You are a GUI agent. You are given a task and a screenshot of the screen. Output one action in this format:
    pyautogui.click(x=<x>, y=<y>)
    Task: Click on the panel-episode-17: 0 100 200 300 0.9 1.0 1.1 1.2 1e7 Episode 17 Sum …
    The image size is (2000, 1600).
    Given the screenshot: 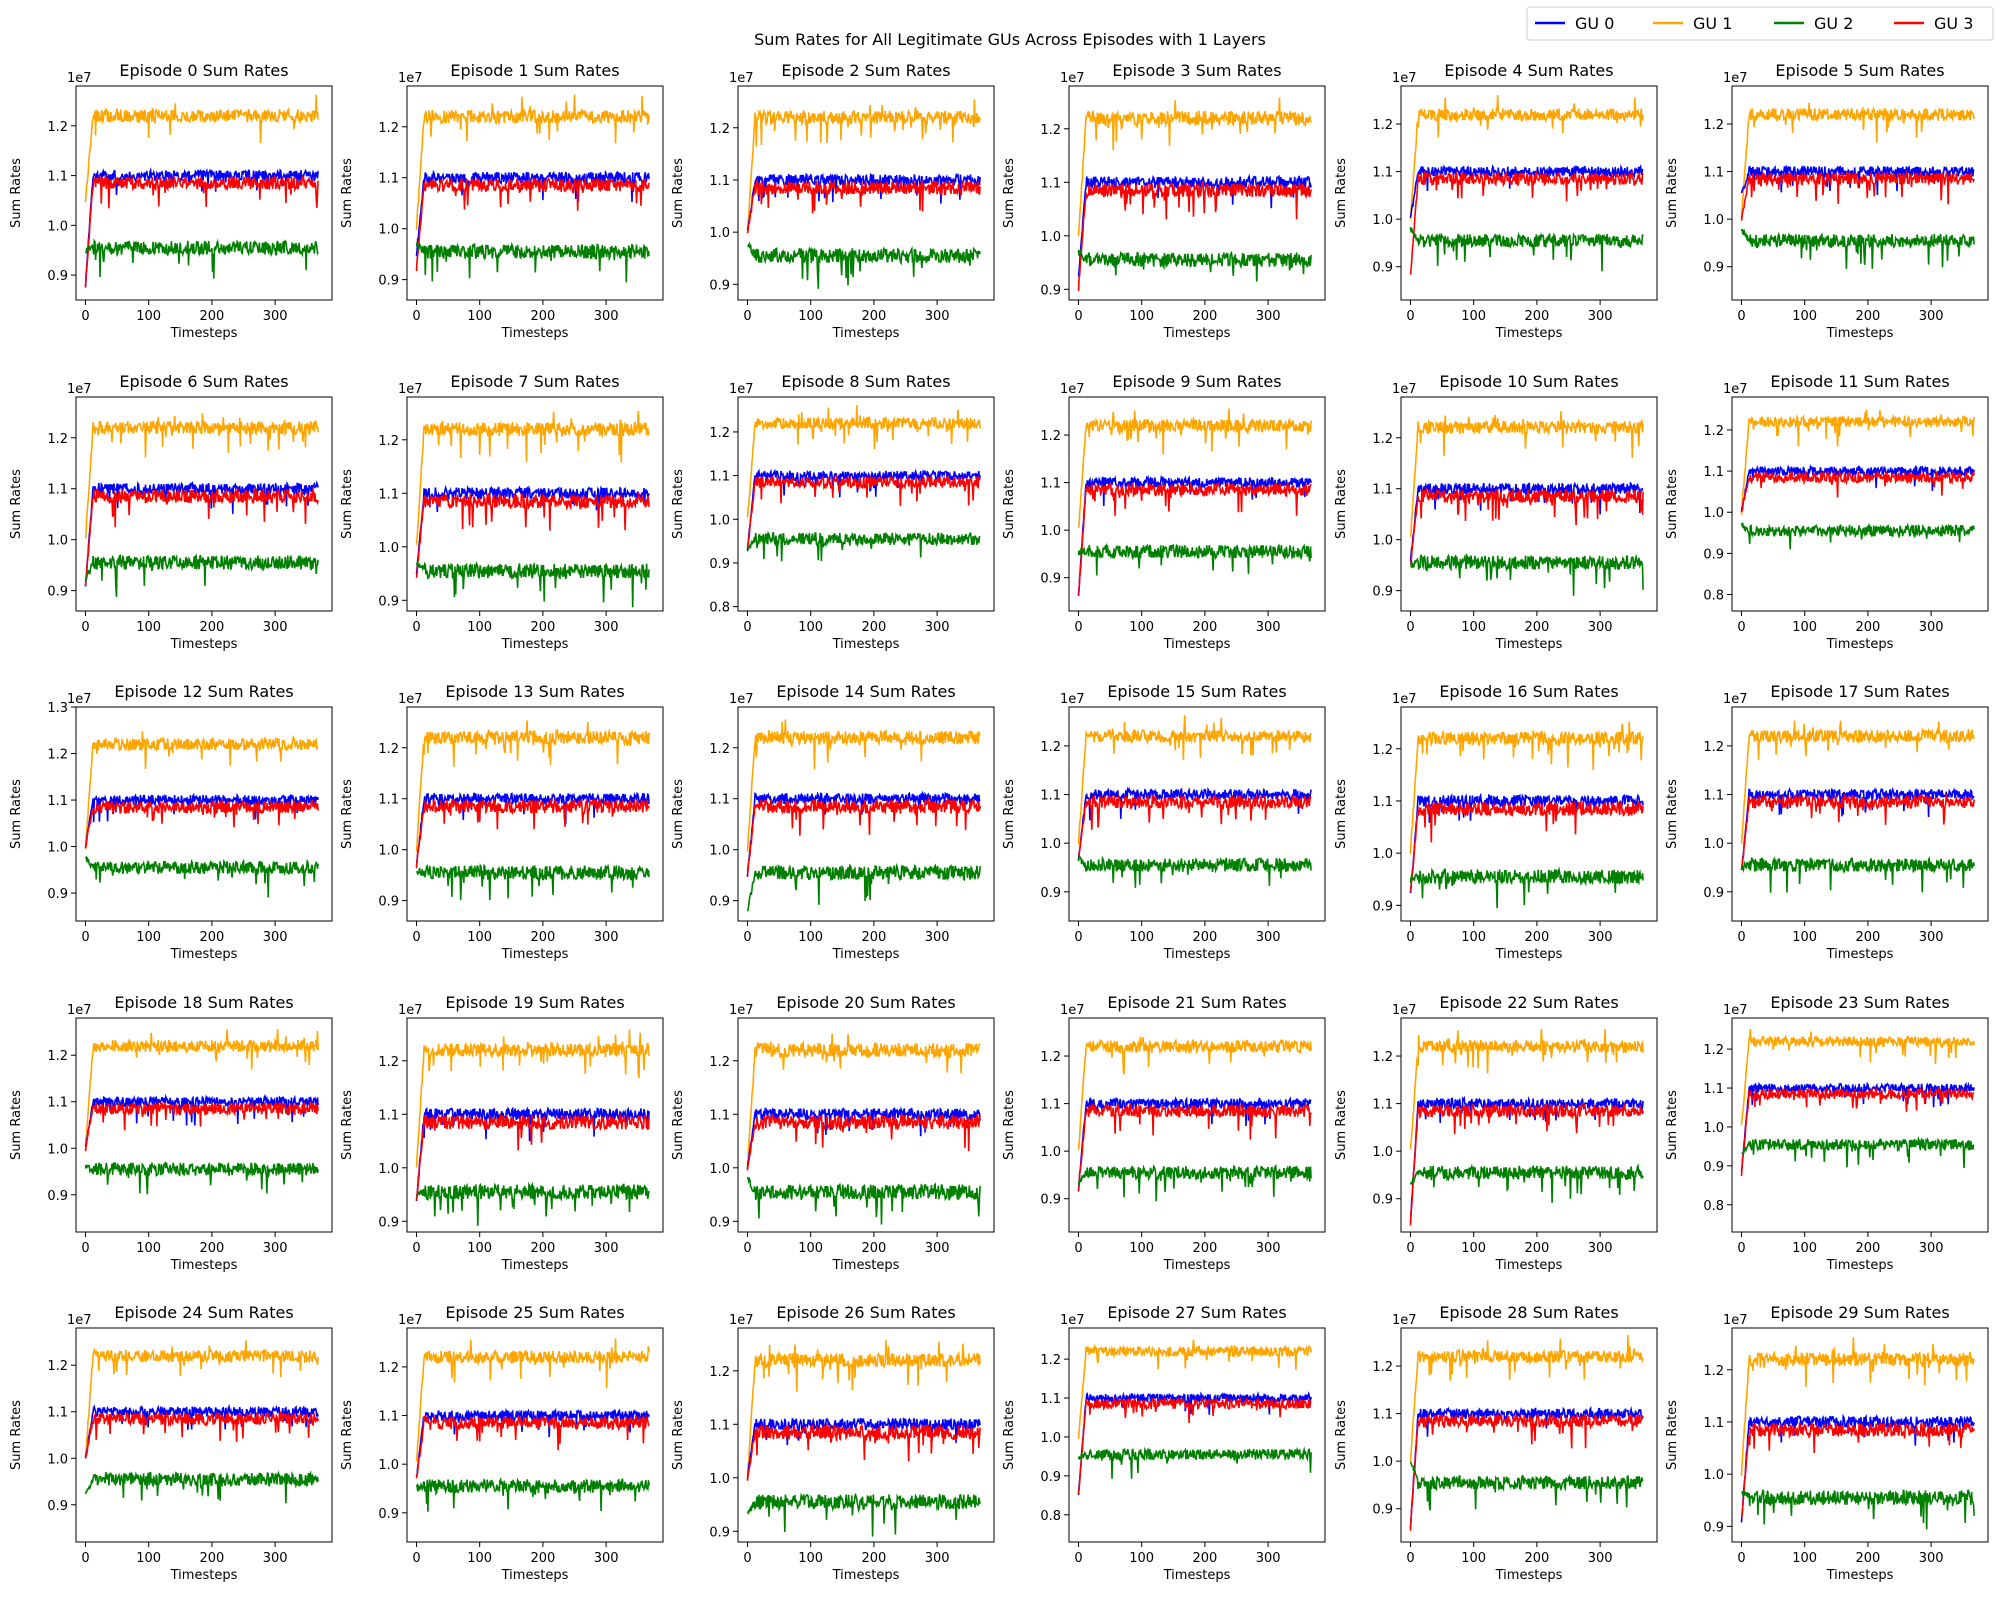 What is the action you would take?
    pyautogui.click(x=1827, y=822)
    